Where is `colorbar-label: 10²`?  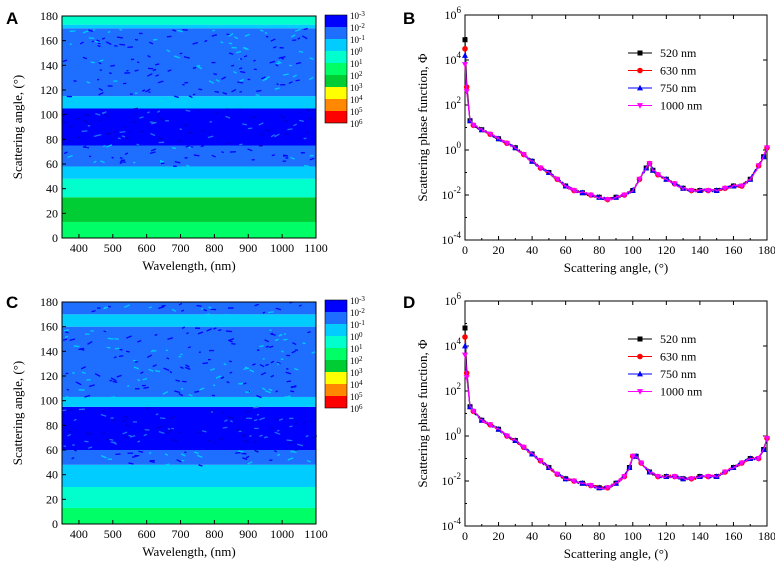
colorbar-label: 10² is located at coordinates (356, 75).